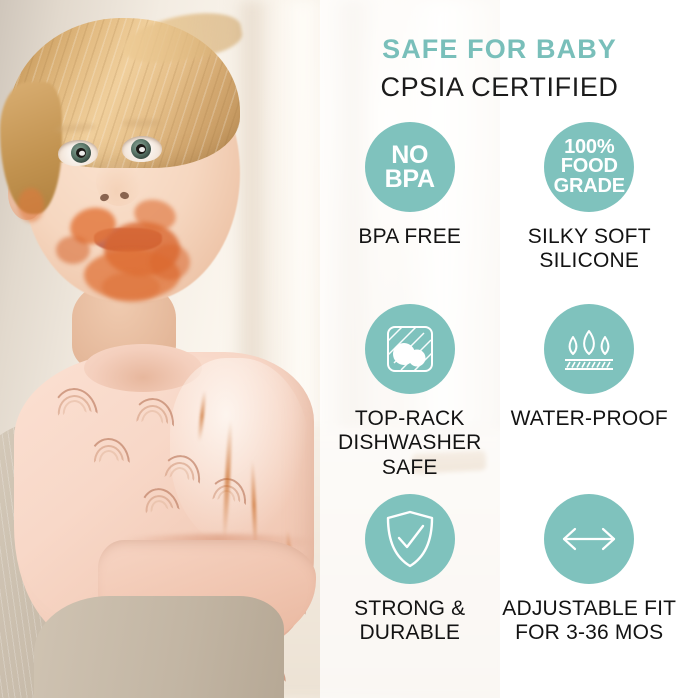  What do you see at coordinates (410, 399) in the screenshot?
I see `feature-item-dishwasher-safe: TOP-RACK DISHWASHER SAFE` at bounding box center [410, 399].